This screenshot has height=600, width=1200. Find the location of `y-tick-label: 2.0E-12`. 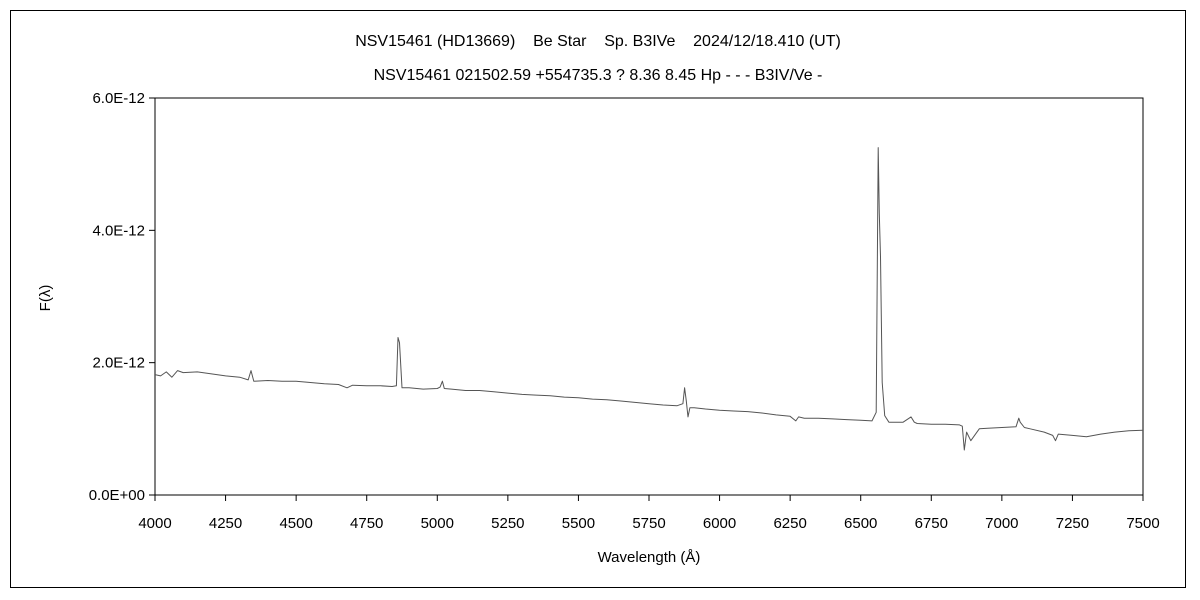

y-tick-label: 2.0E-12 is located at coordinates (118, 363).